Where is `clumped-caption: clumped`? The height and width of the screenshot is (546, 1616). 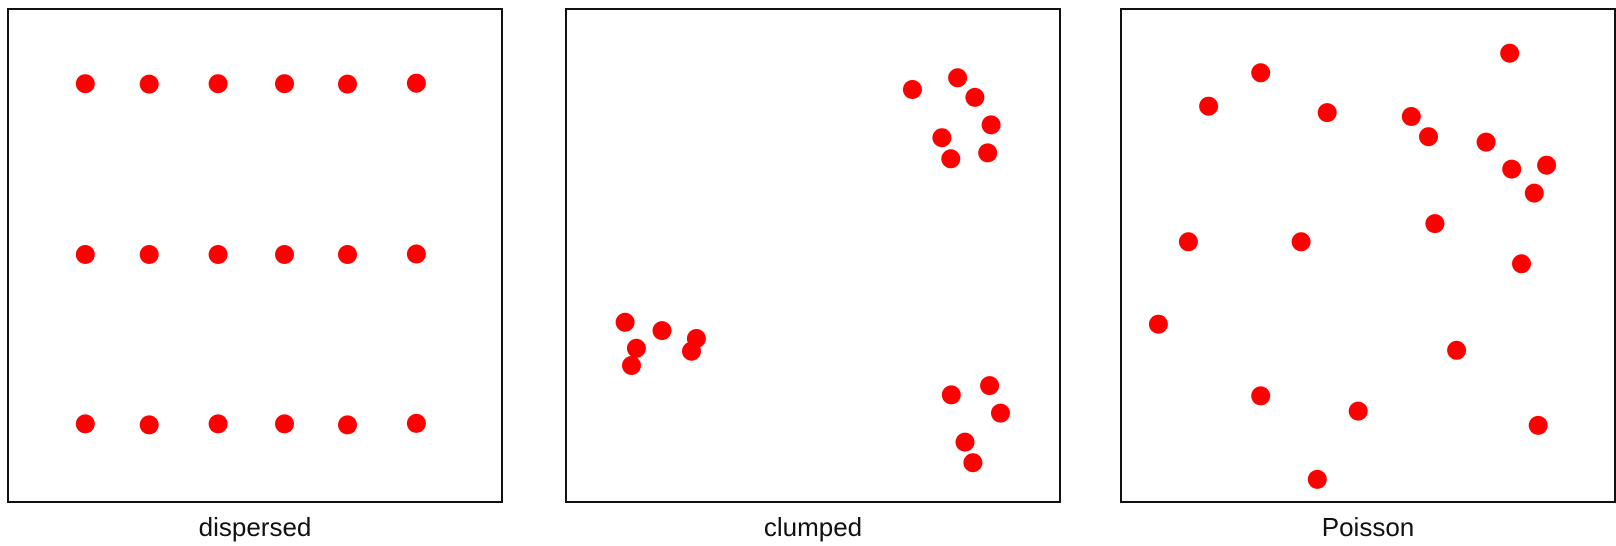
clumped-caption: clumped is located at coordinates (813, 527).